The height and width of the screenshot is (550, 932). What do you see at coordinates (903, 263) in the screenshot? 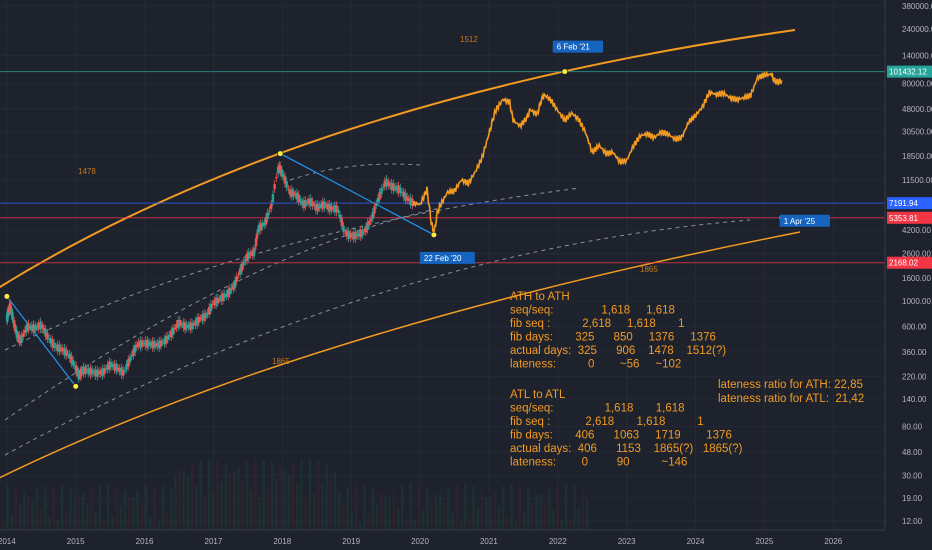
I see `price-label: 2168.02` at bounding box center [903, 263].